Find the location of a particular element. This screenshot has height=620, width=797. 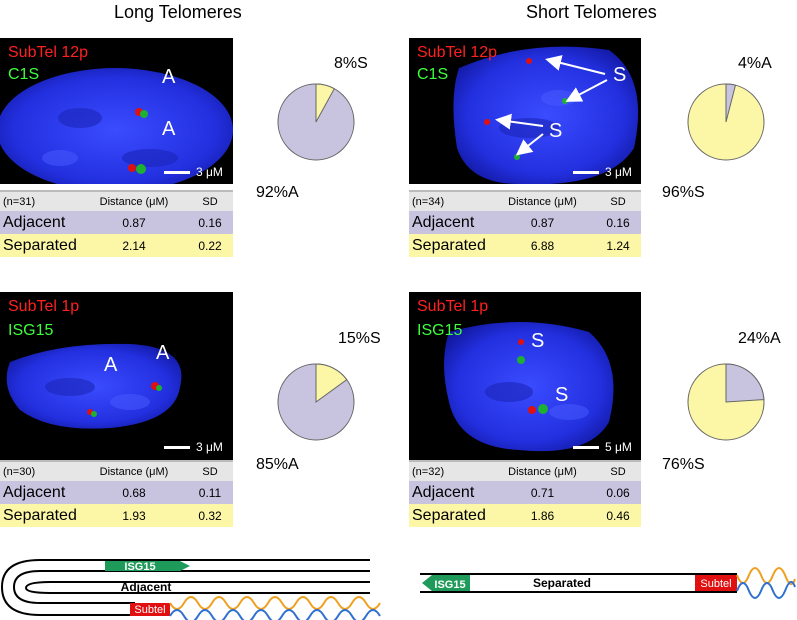

micrograph-short-12p: SubTel 12p C1S S S 3 μM is located at coordinates (525, 111).